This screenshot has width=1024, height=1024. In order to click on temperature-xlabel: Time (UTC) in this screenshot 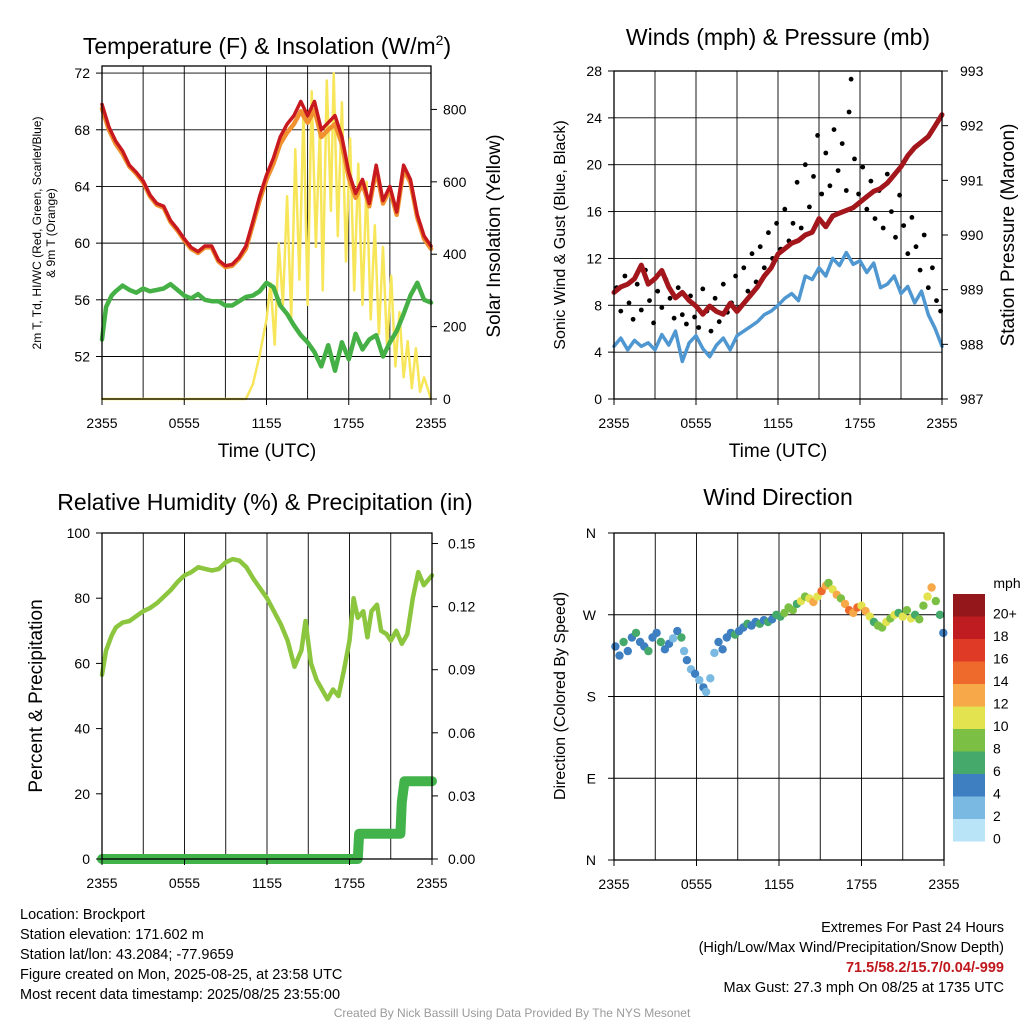, I will do `click(267, 451)`.